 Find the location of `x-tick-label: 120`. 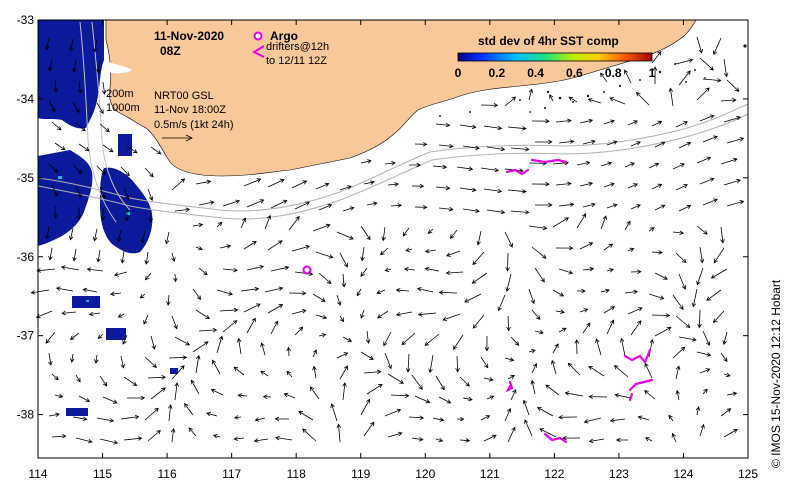

x-tick-label: 120 is located at coordinates (425, 474).